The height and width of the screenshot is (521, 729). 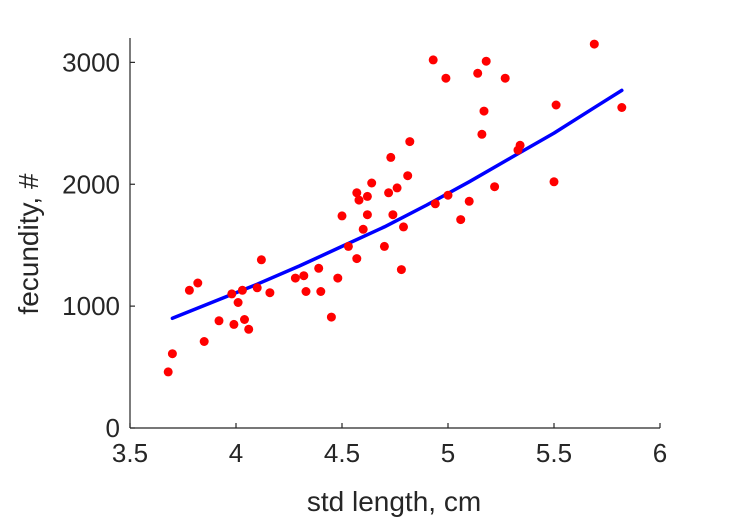 I want to click on x-tick-label: 5, so click(x=448, y=453).